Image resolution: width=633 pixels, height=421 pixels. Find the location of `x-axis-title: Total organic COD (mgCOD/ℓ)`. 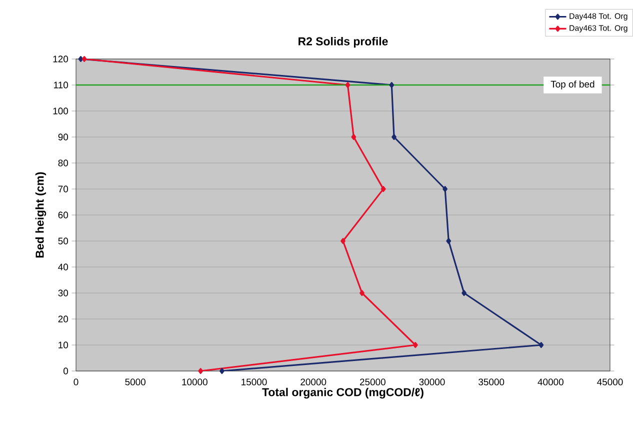

x-axis-title: Total organic COD (mgCOD/ℓ) is located at coordinates (343, 393).